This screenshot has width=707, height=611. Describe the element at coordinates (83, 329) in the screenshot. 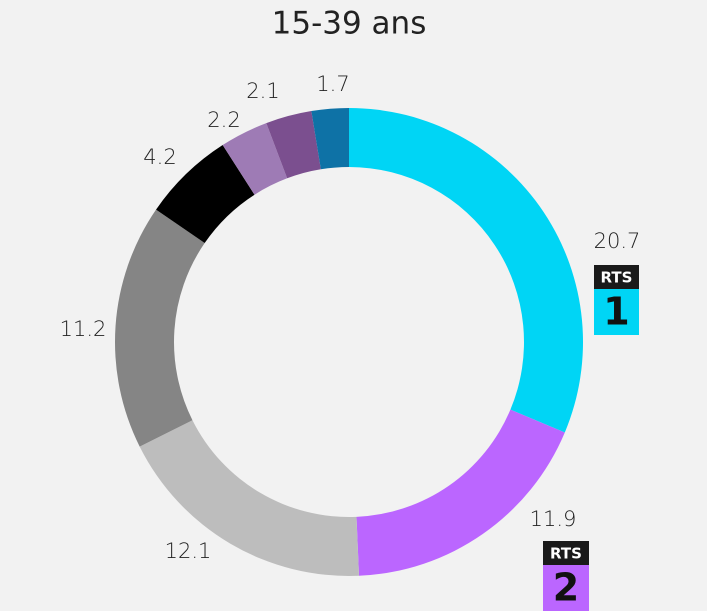

I see `slice-label: 11.2` at that location.